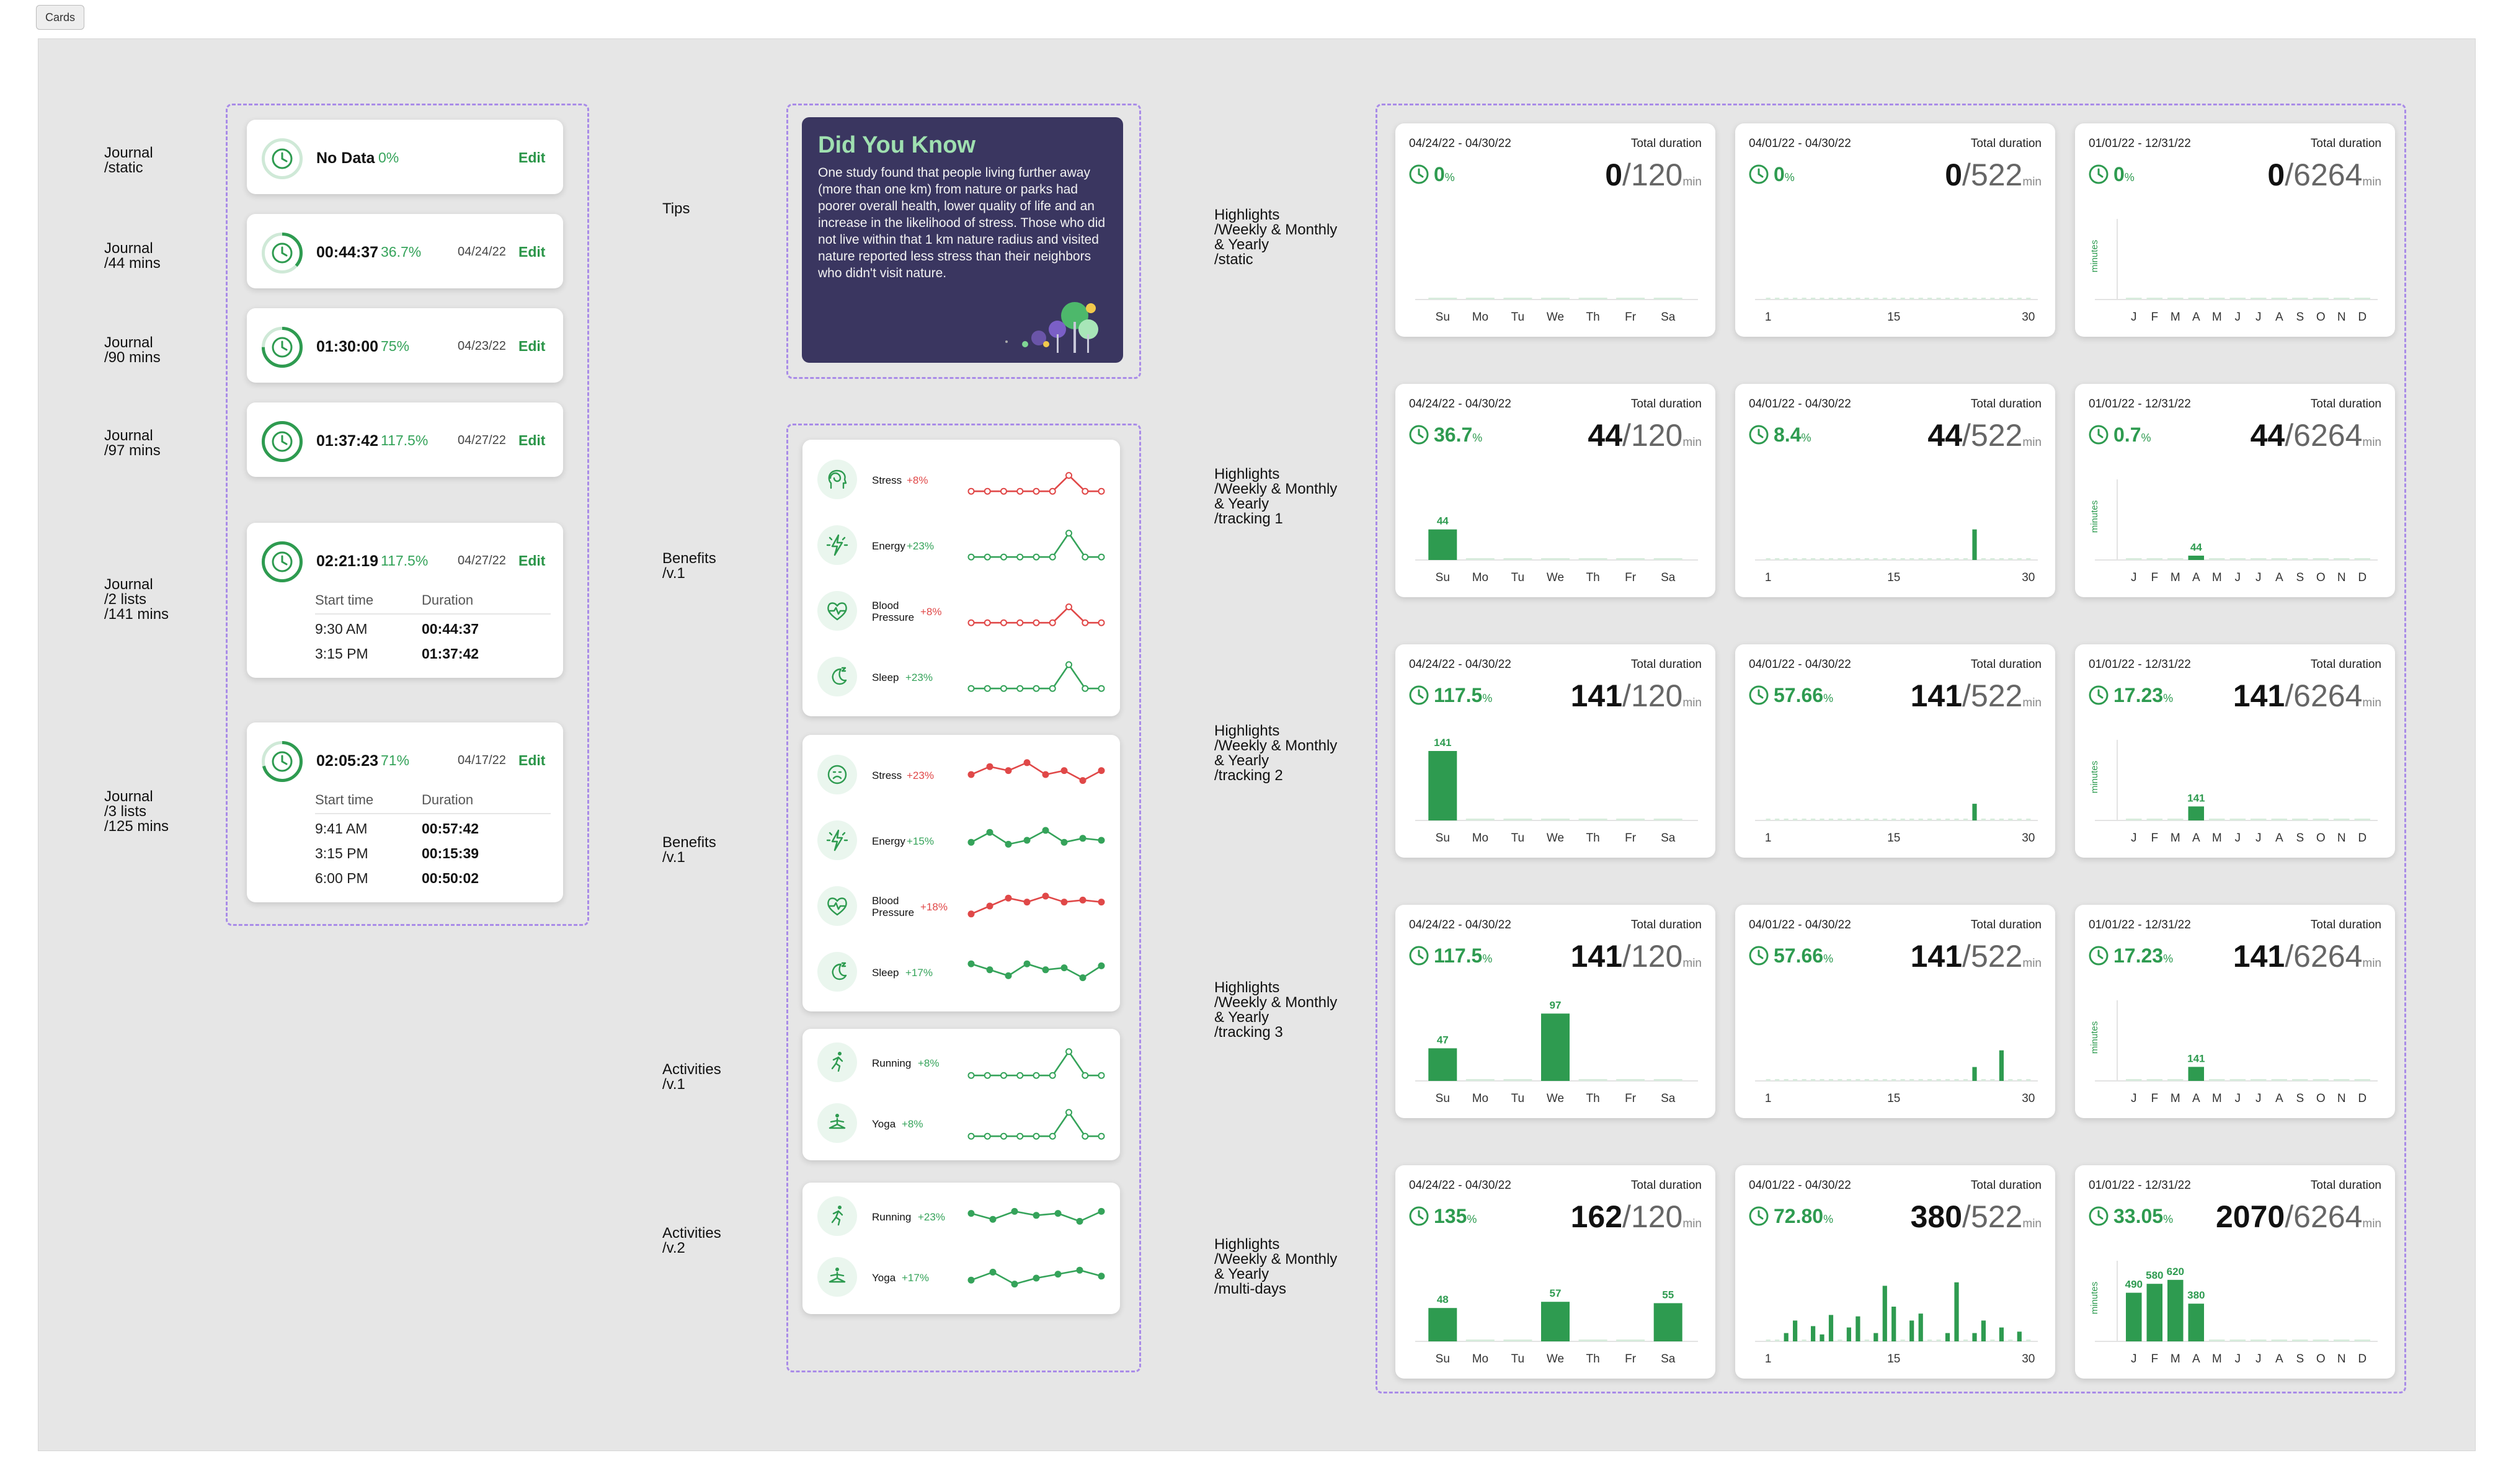  Describe the element at coordinates (60, 17) in the screenshot. I see `page-tab: Cards` at that location.